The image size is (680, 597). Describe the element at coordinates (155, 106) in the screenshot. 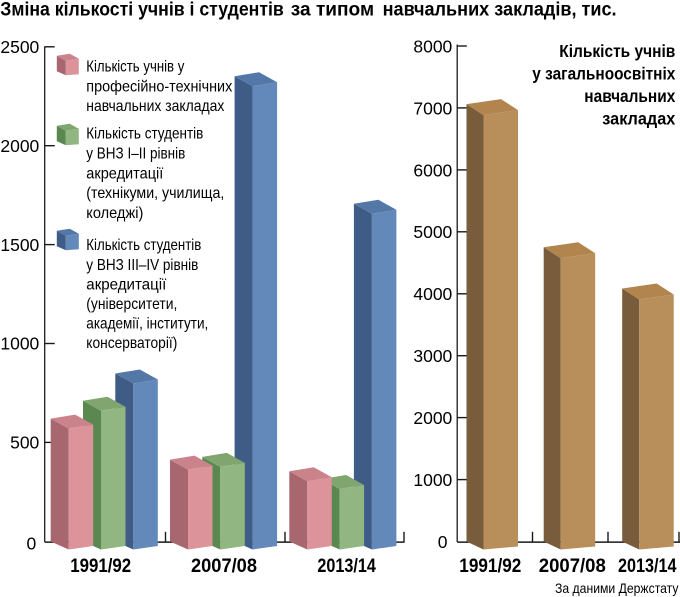

I see `svg-text: навчальних закладах` at that location.